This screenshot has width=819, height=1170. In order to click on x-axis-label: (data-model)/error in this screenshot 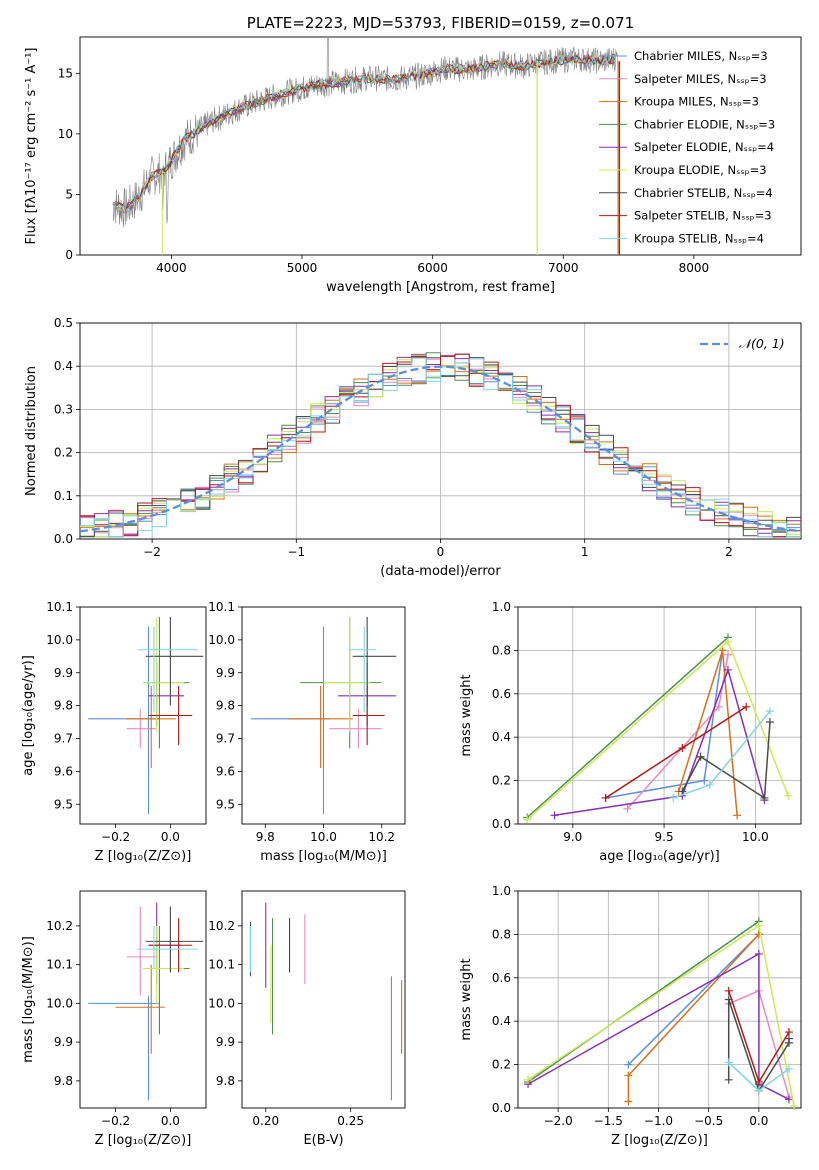, I will do `click(440, 571)`.